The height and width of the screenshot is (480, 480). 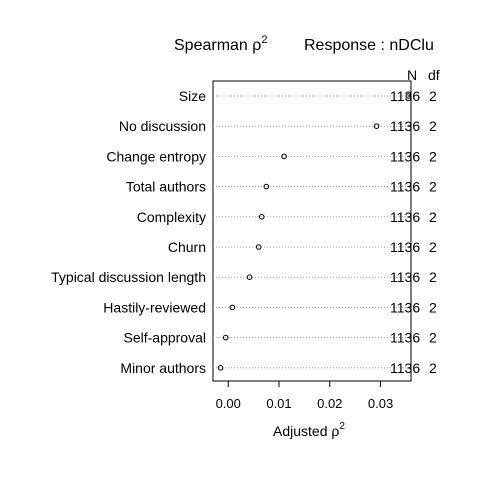 What do you see at coordinates (171, 217) in the screenshot?
I see `row-label: Complexity` at bounding box center [171, 217].